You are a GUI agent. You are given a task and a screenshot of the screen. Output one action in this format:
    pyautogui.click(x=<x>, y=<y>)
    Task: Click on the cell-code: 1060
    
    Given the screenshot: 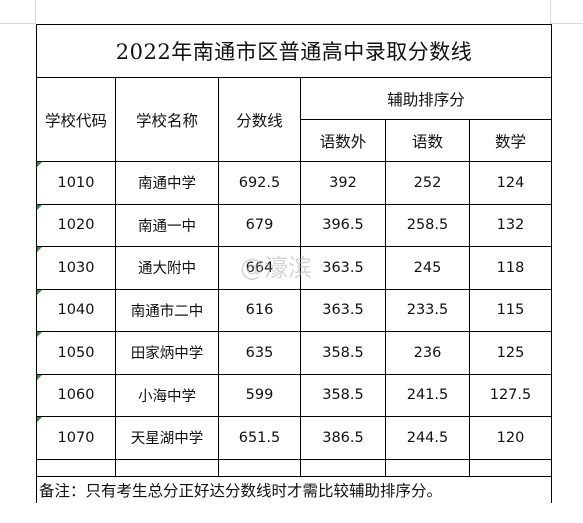 What is the action you would take?
    pyautogui.click(x=76, y=395)
    